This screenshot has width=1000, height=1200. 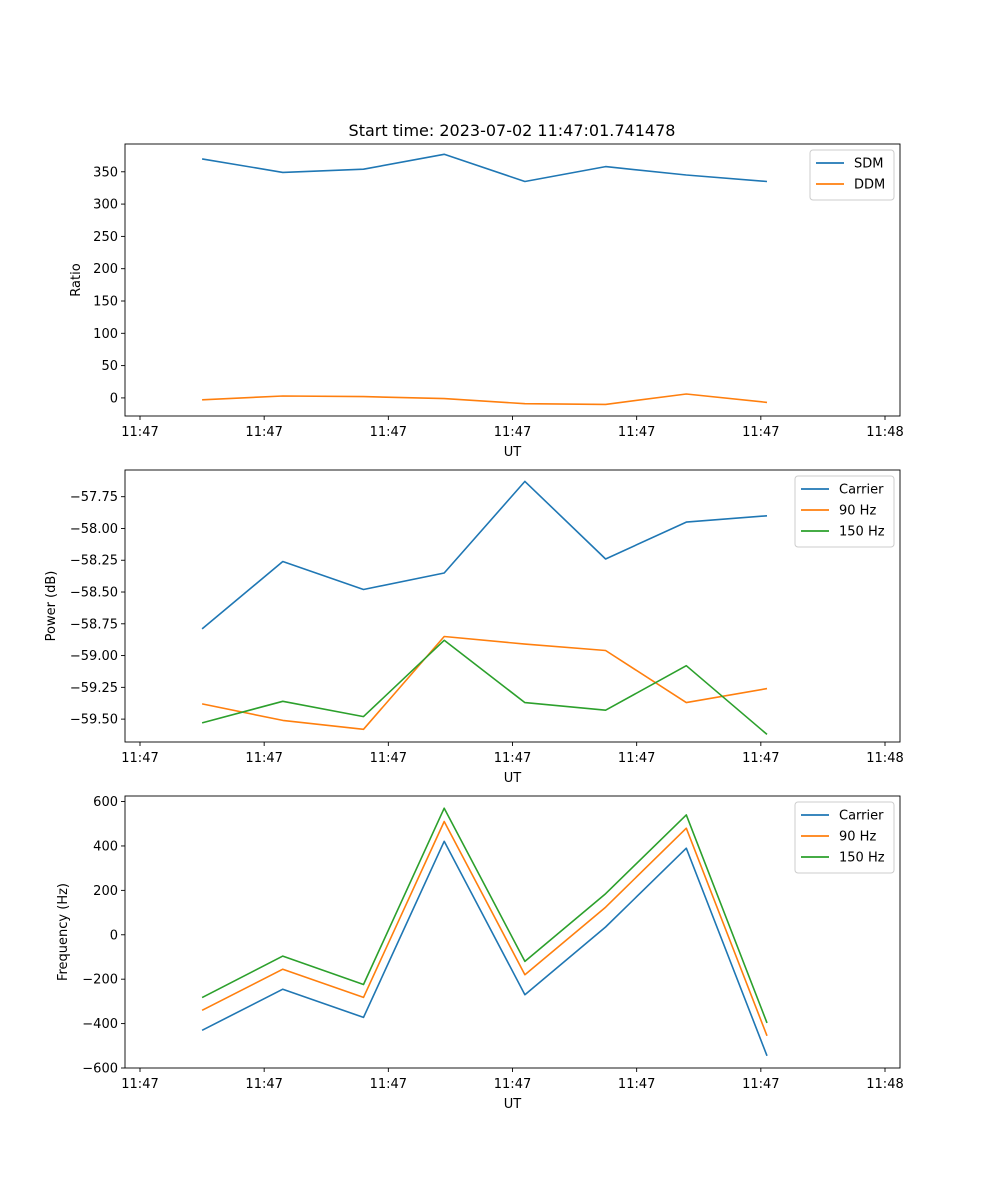 What do you see at coordinates (94, 720) in the screenshot?
I see `y-tick-label: −59.50` at bounding box center [94, 720].